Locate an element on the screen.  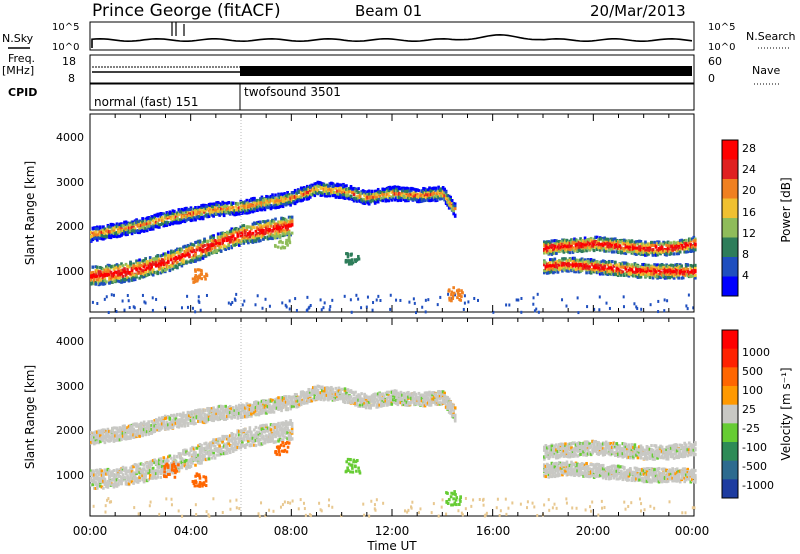
power-ytick-4000: 4000 is located at coordinates (70, 137).